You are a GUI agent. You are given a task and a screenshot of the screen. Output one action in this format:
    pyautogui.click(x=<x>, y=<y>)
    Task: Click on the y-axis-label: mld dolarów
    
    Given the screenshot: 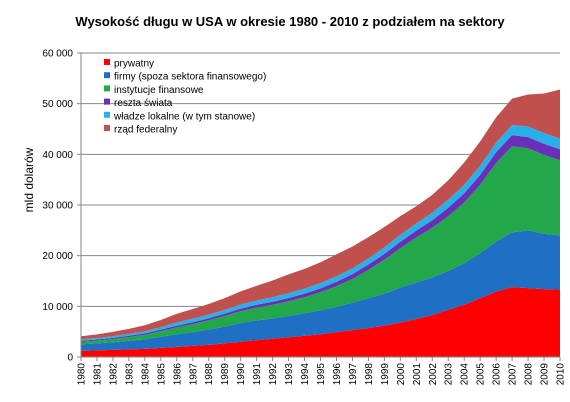 What is the action you would take?
    pyautogui.click(x=29, y=179)
    